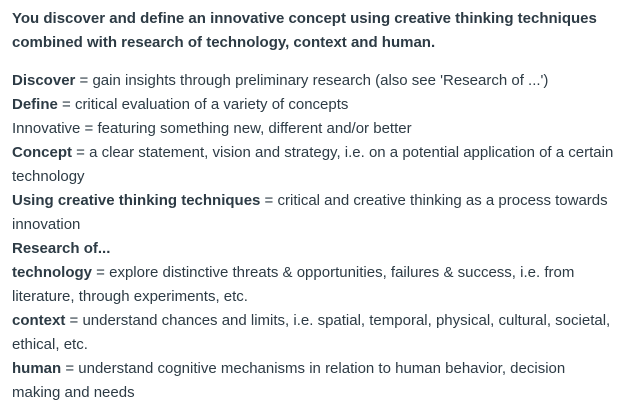 Image resolution: width=628 pixels, height=414 pixels. I want to click on term-context: context, so click(39, 320).